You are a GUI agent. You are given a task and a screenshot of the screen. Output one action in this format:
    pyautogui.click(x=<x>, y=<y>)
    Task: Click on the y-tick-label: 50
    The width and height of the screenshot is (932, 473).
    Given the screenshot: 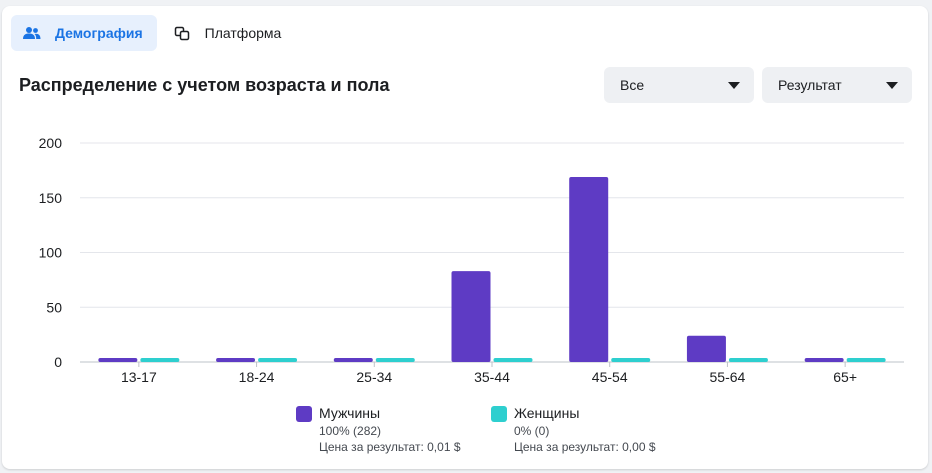 What is the action you would take?
    pyautogui.click(x=54, y=307)
    